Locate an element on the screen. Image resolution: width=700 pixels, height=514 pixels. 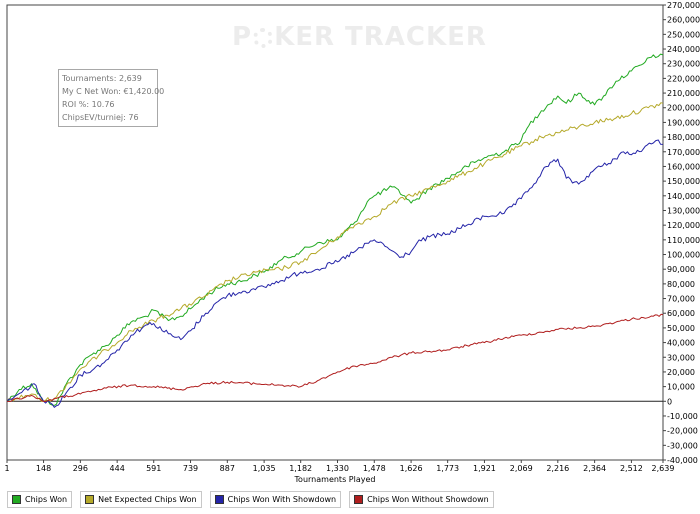
stat-net-won: My C Net Won: €1,420.00 is located at coordinates (113, 91).